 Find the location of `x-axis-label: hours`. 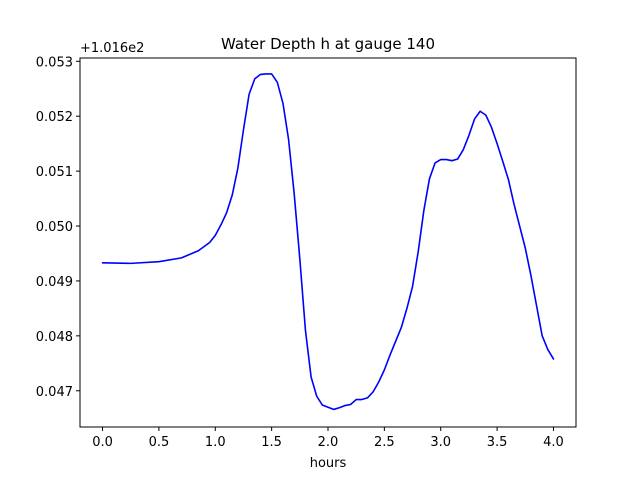

x-axis-label: hours is located at coordinates (328, 463).